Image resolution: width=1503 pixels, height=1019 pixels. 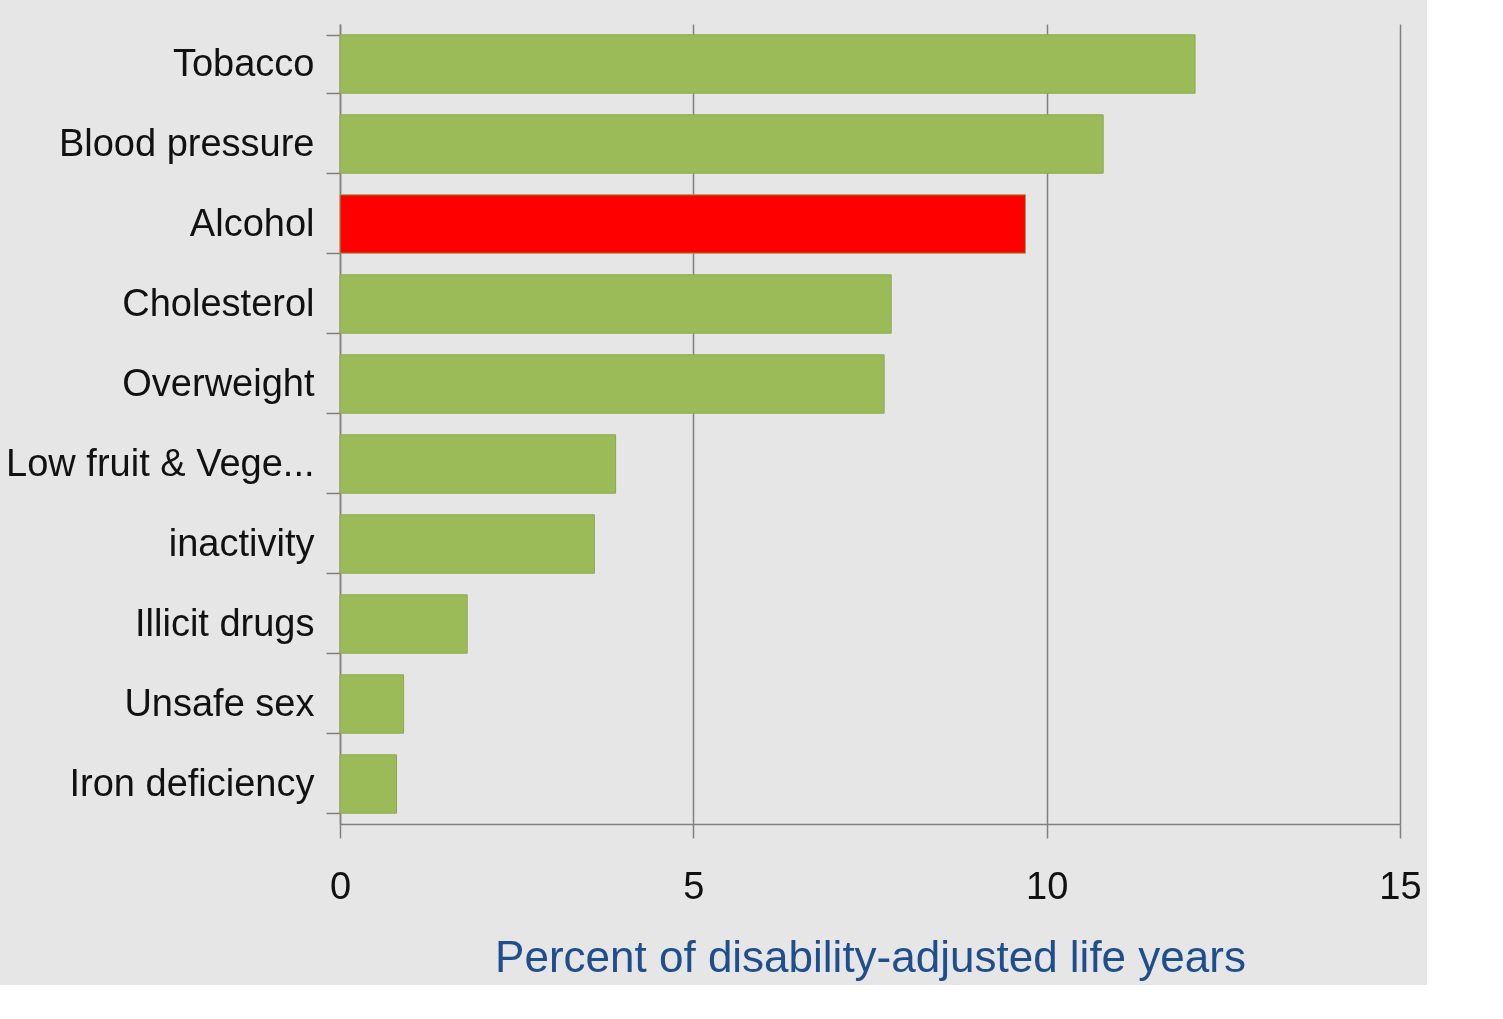 What do you see at coordinates (1047, 885) in the screenshot?
I see `x-tick-label: 10` at bounding box center [1047, 885].